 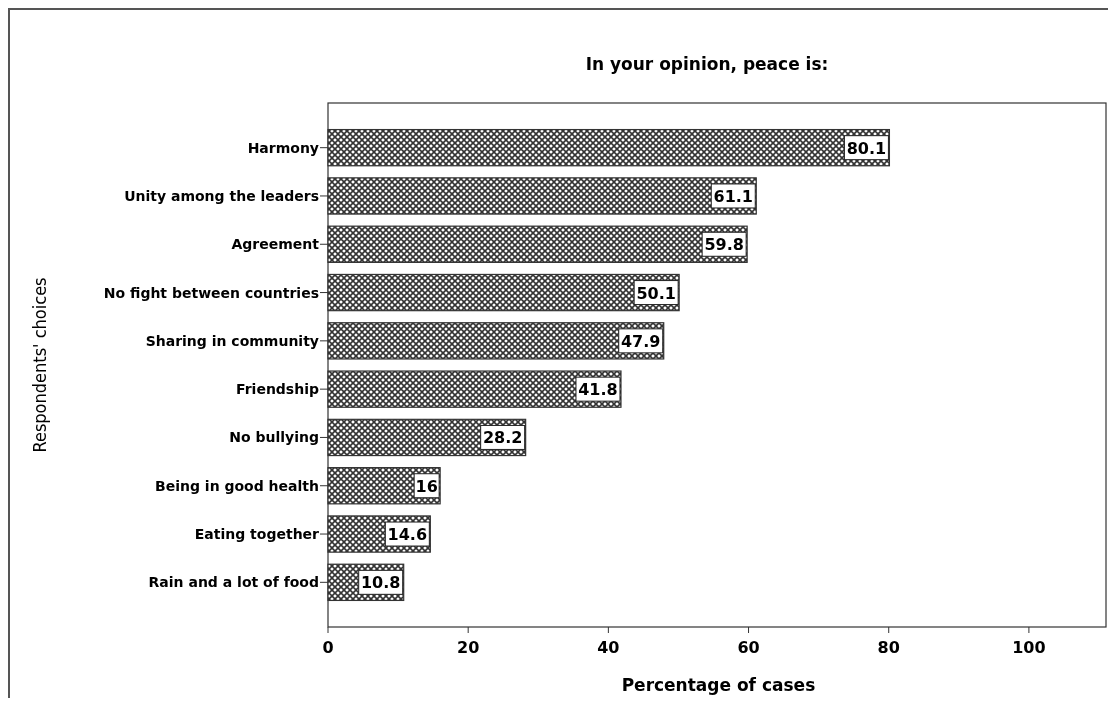 What do you see at coordinates (283, 147) in the screenshot?
I see `y-tick-label: Harmony` at bounding box center [283, 147].